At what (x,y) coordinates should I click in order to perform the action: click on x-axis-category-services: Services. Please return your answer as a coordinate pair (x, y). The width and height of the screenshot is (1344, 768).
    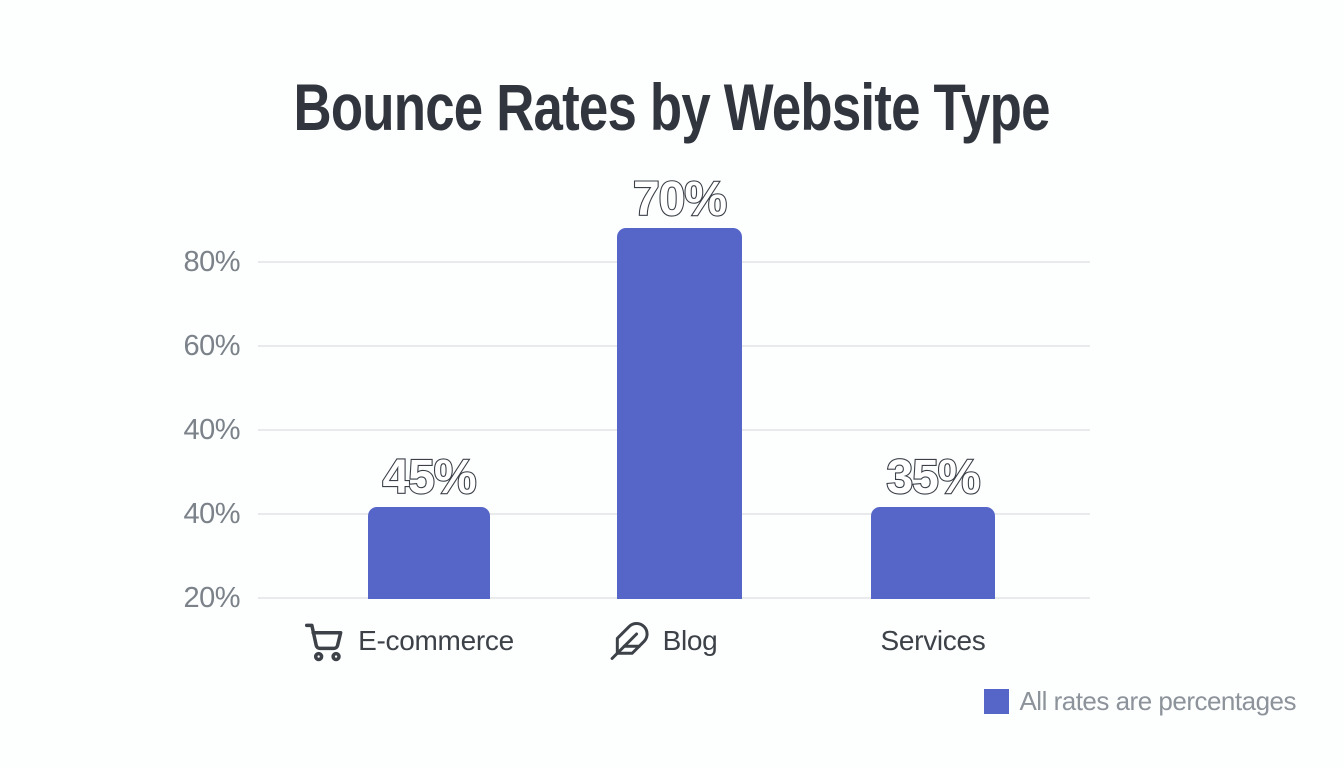
    Looking at the image, I should click on (933, 641).